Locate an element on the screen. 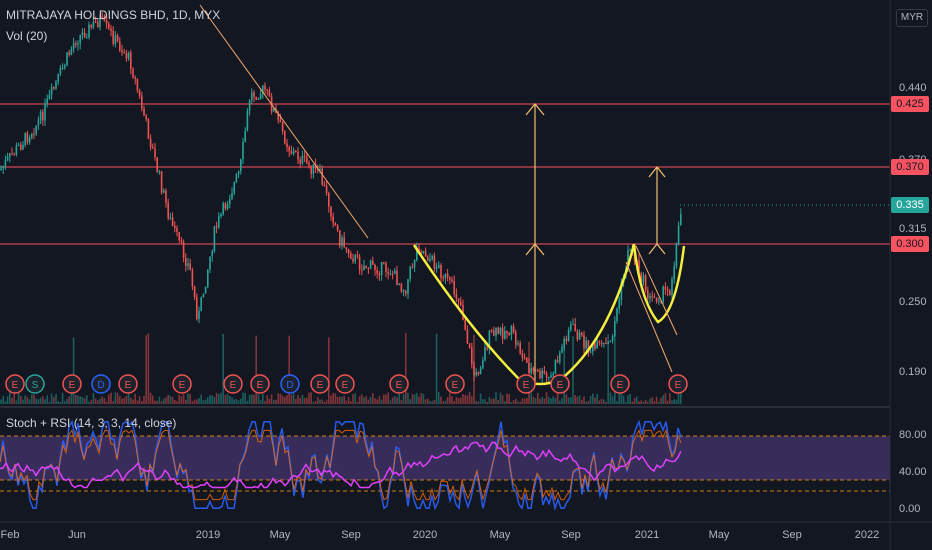  volume-legend: Vol (20) is located at coordinates (27, 36).